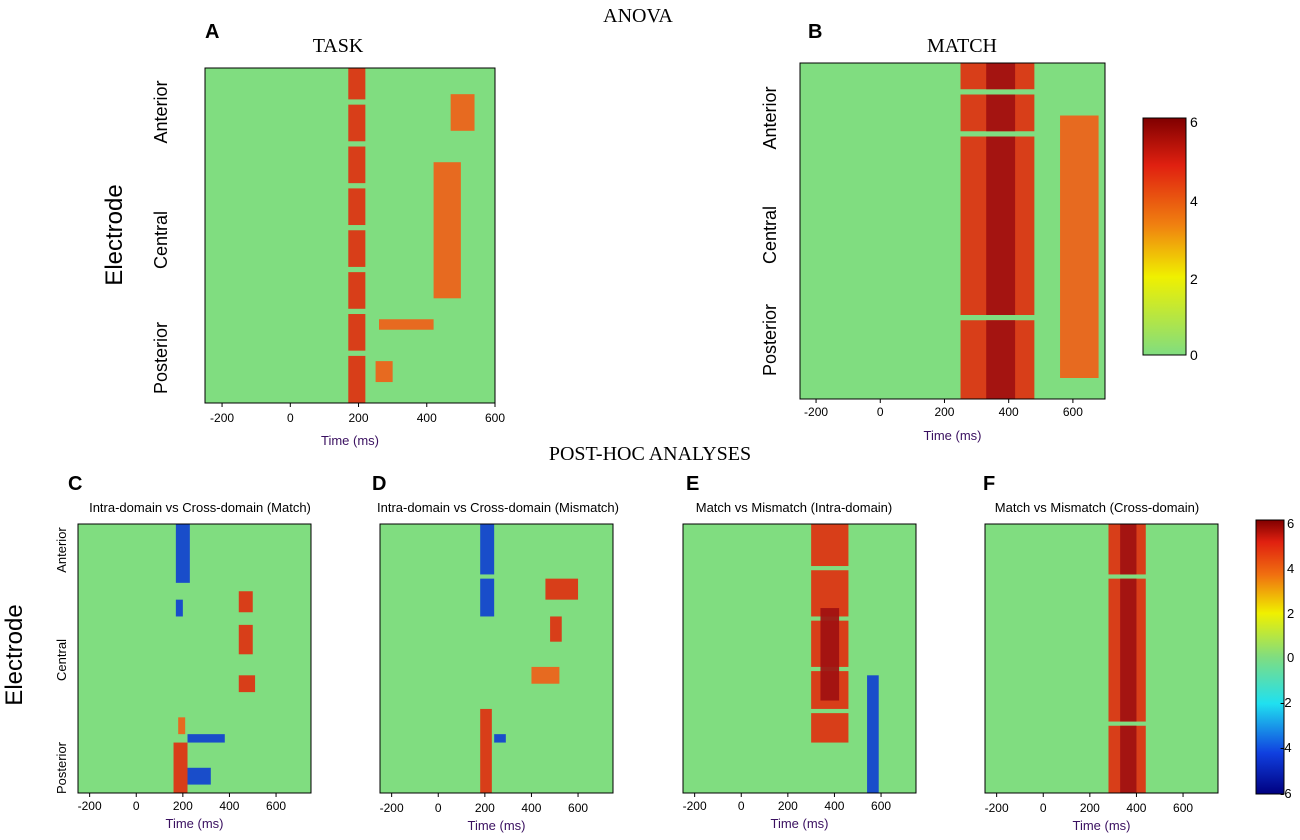 This screenshot has width=1300, height=840. Describe the element at coordinates (379, 484) in the screenshot. I see `panel-letter: D` at that location.